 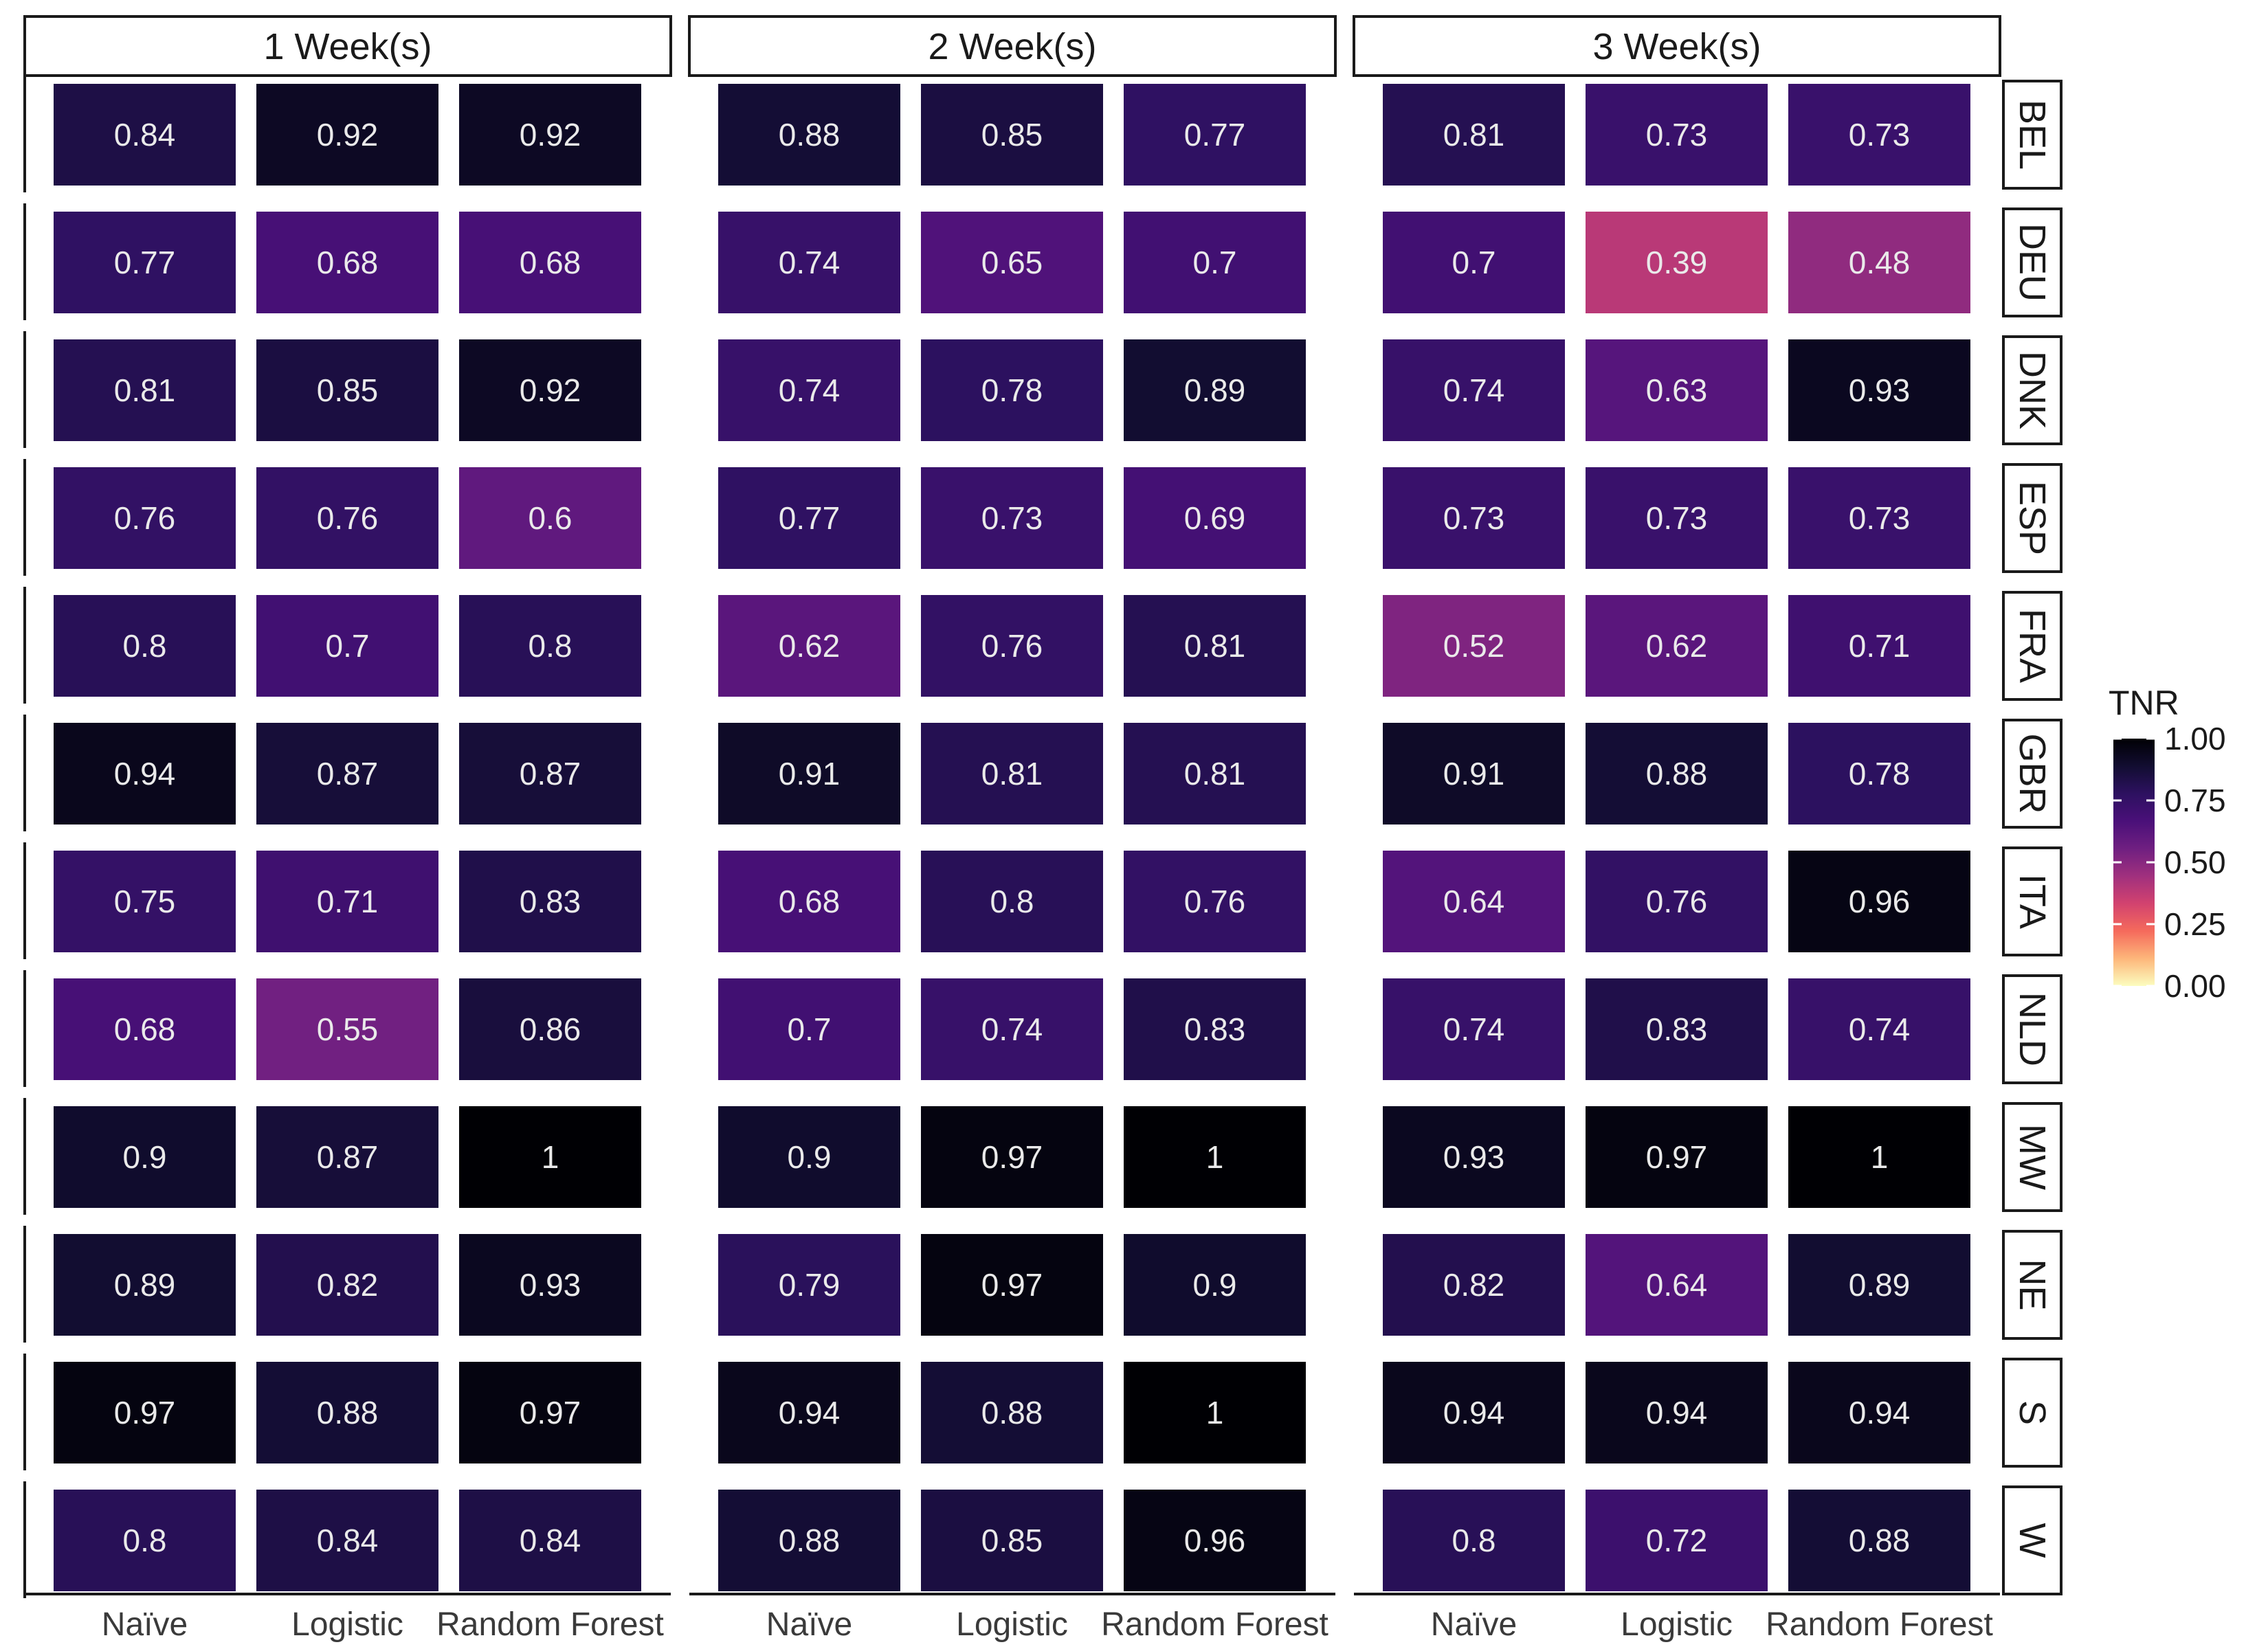 I want to click on heatmap-cell: 0.86, so click(x=550, y=1029).